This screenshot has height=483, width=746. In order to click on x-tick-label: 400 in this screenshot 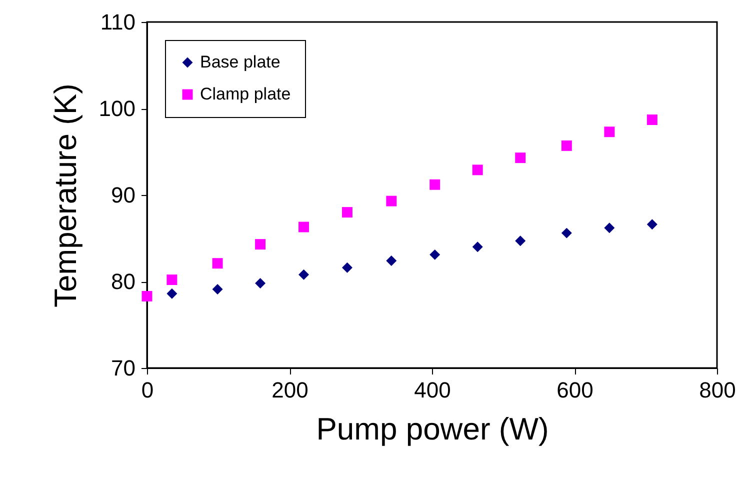, I will do `click(432, 390)`.